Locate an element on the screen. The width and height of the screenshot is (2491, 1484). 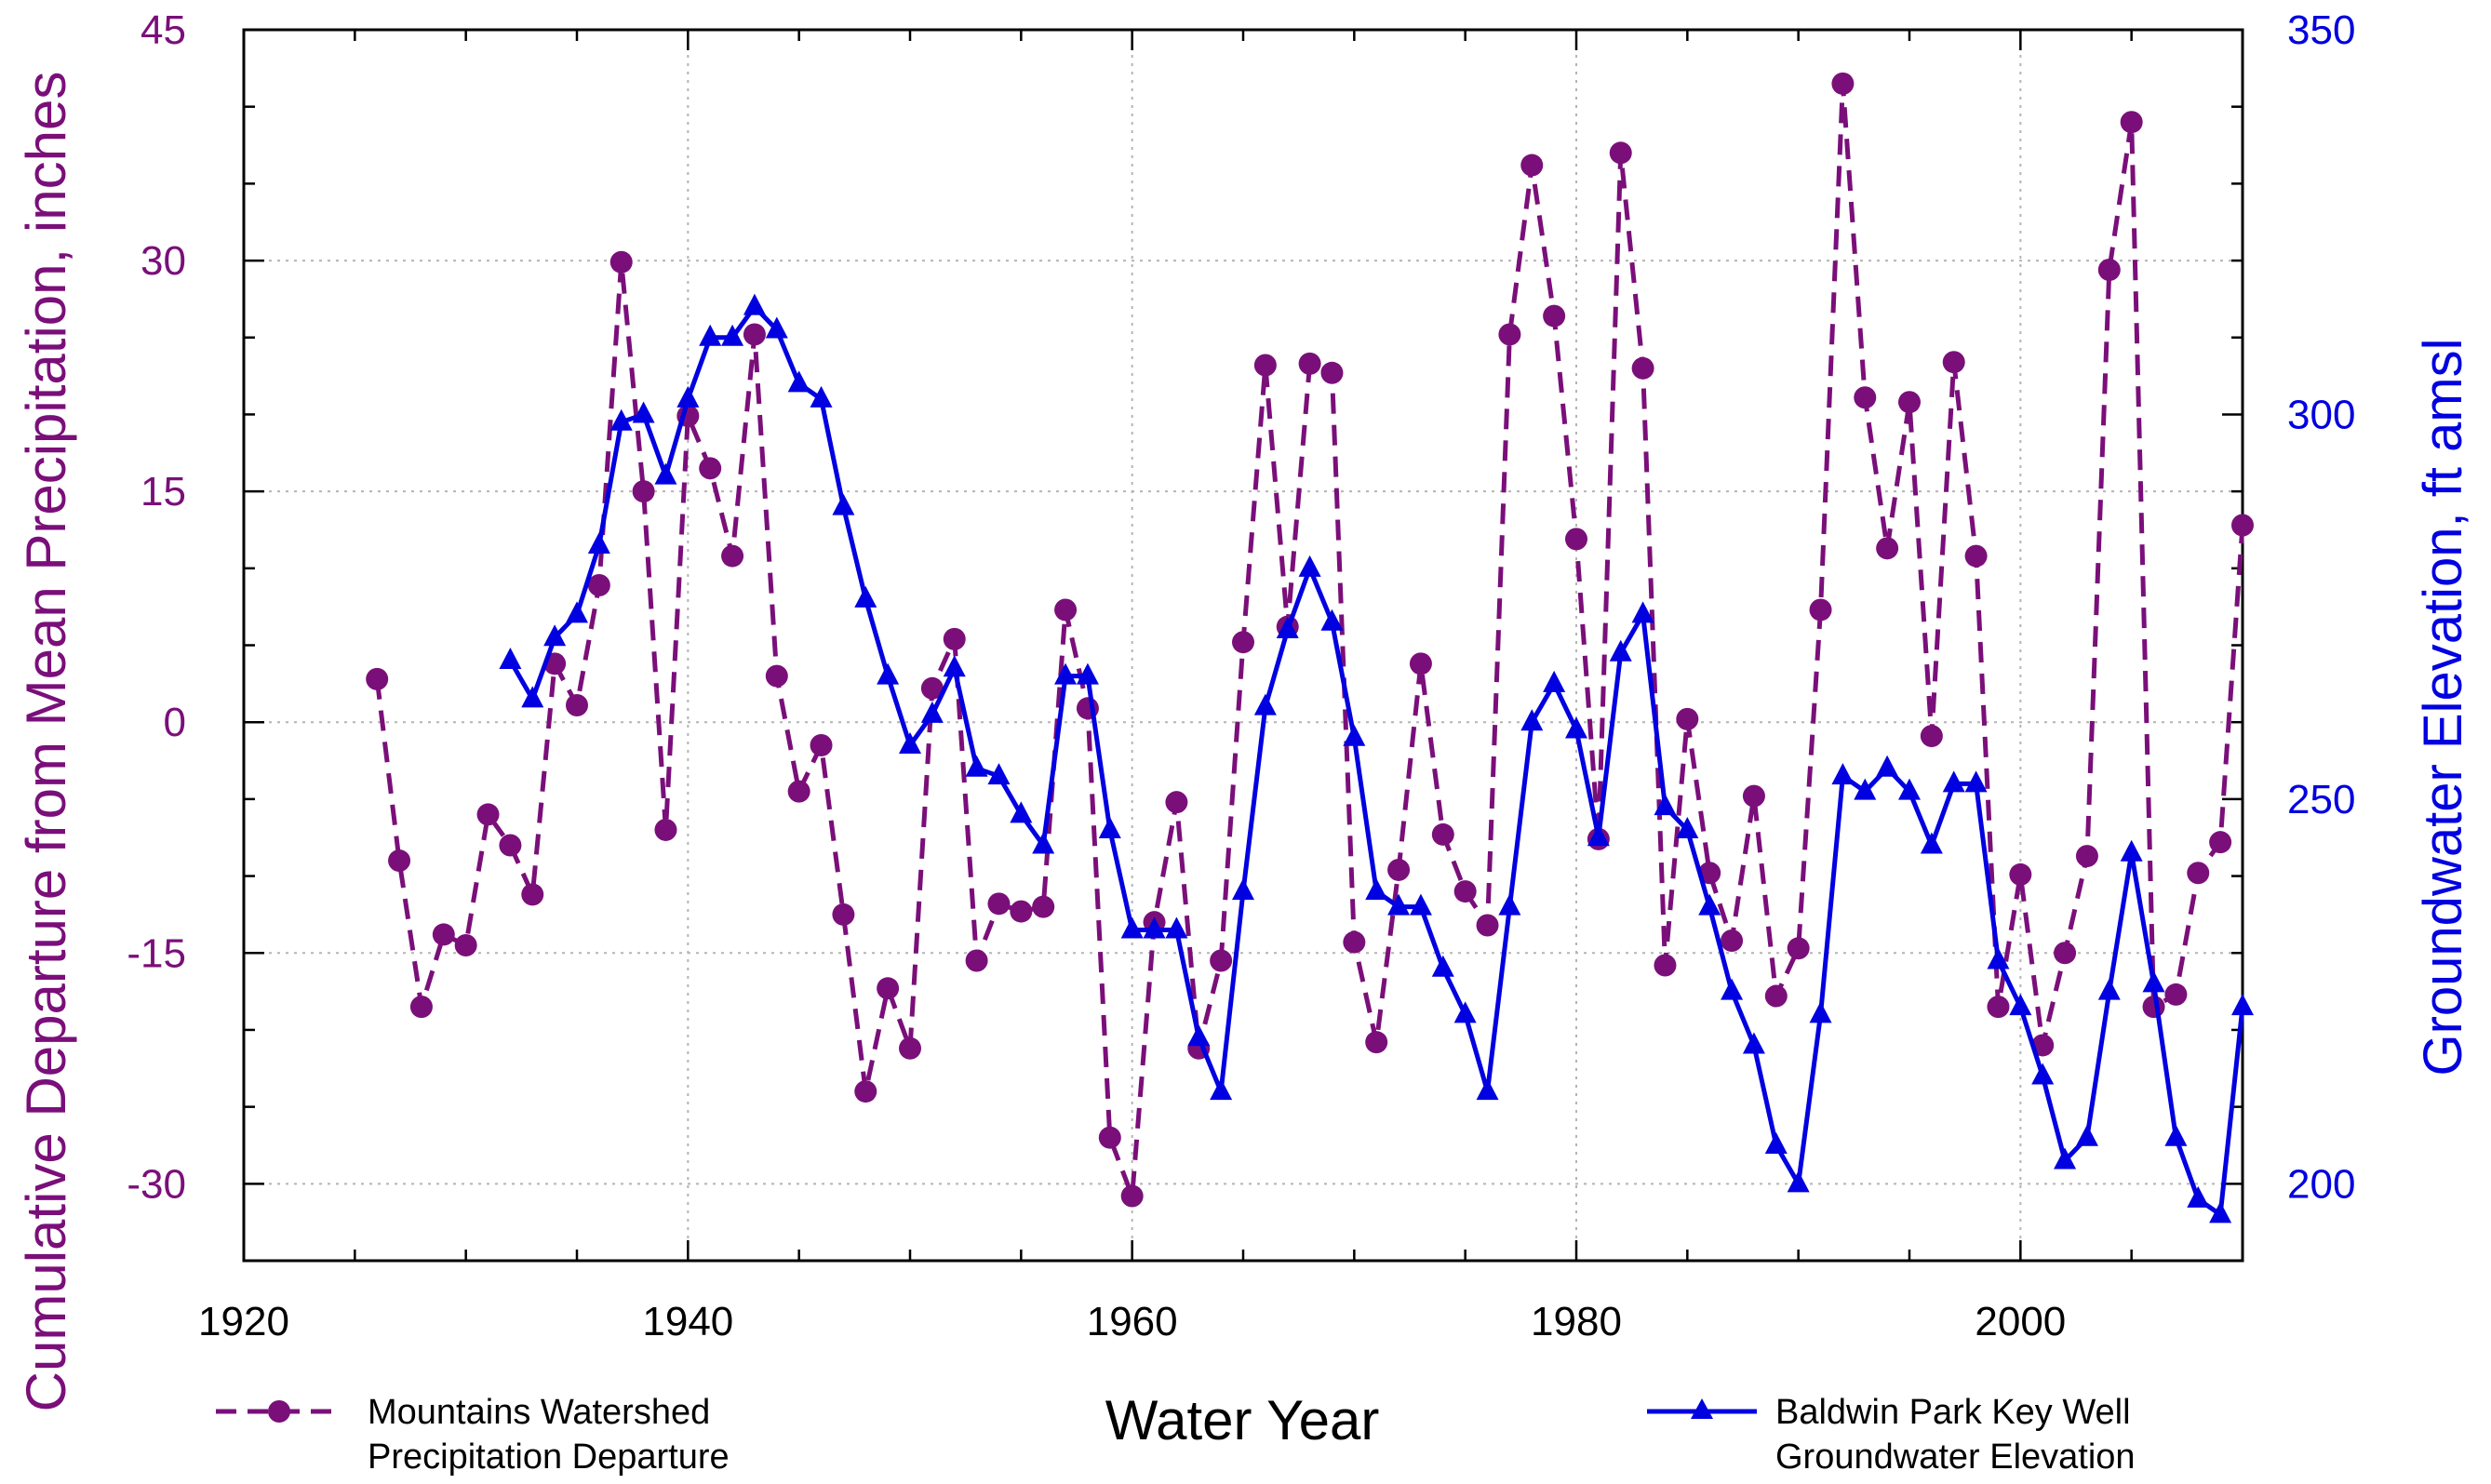
y-axis-right-title: Groundwater Elevation, ft amsl is located at coordinates (2443, 707).